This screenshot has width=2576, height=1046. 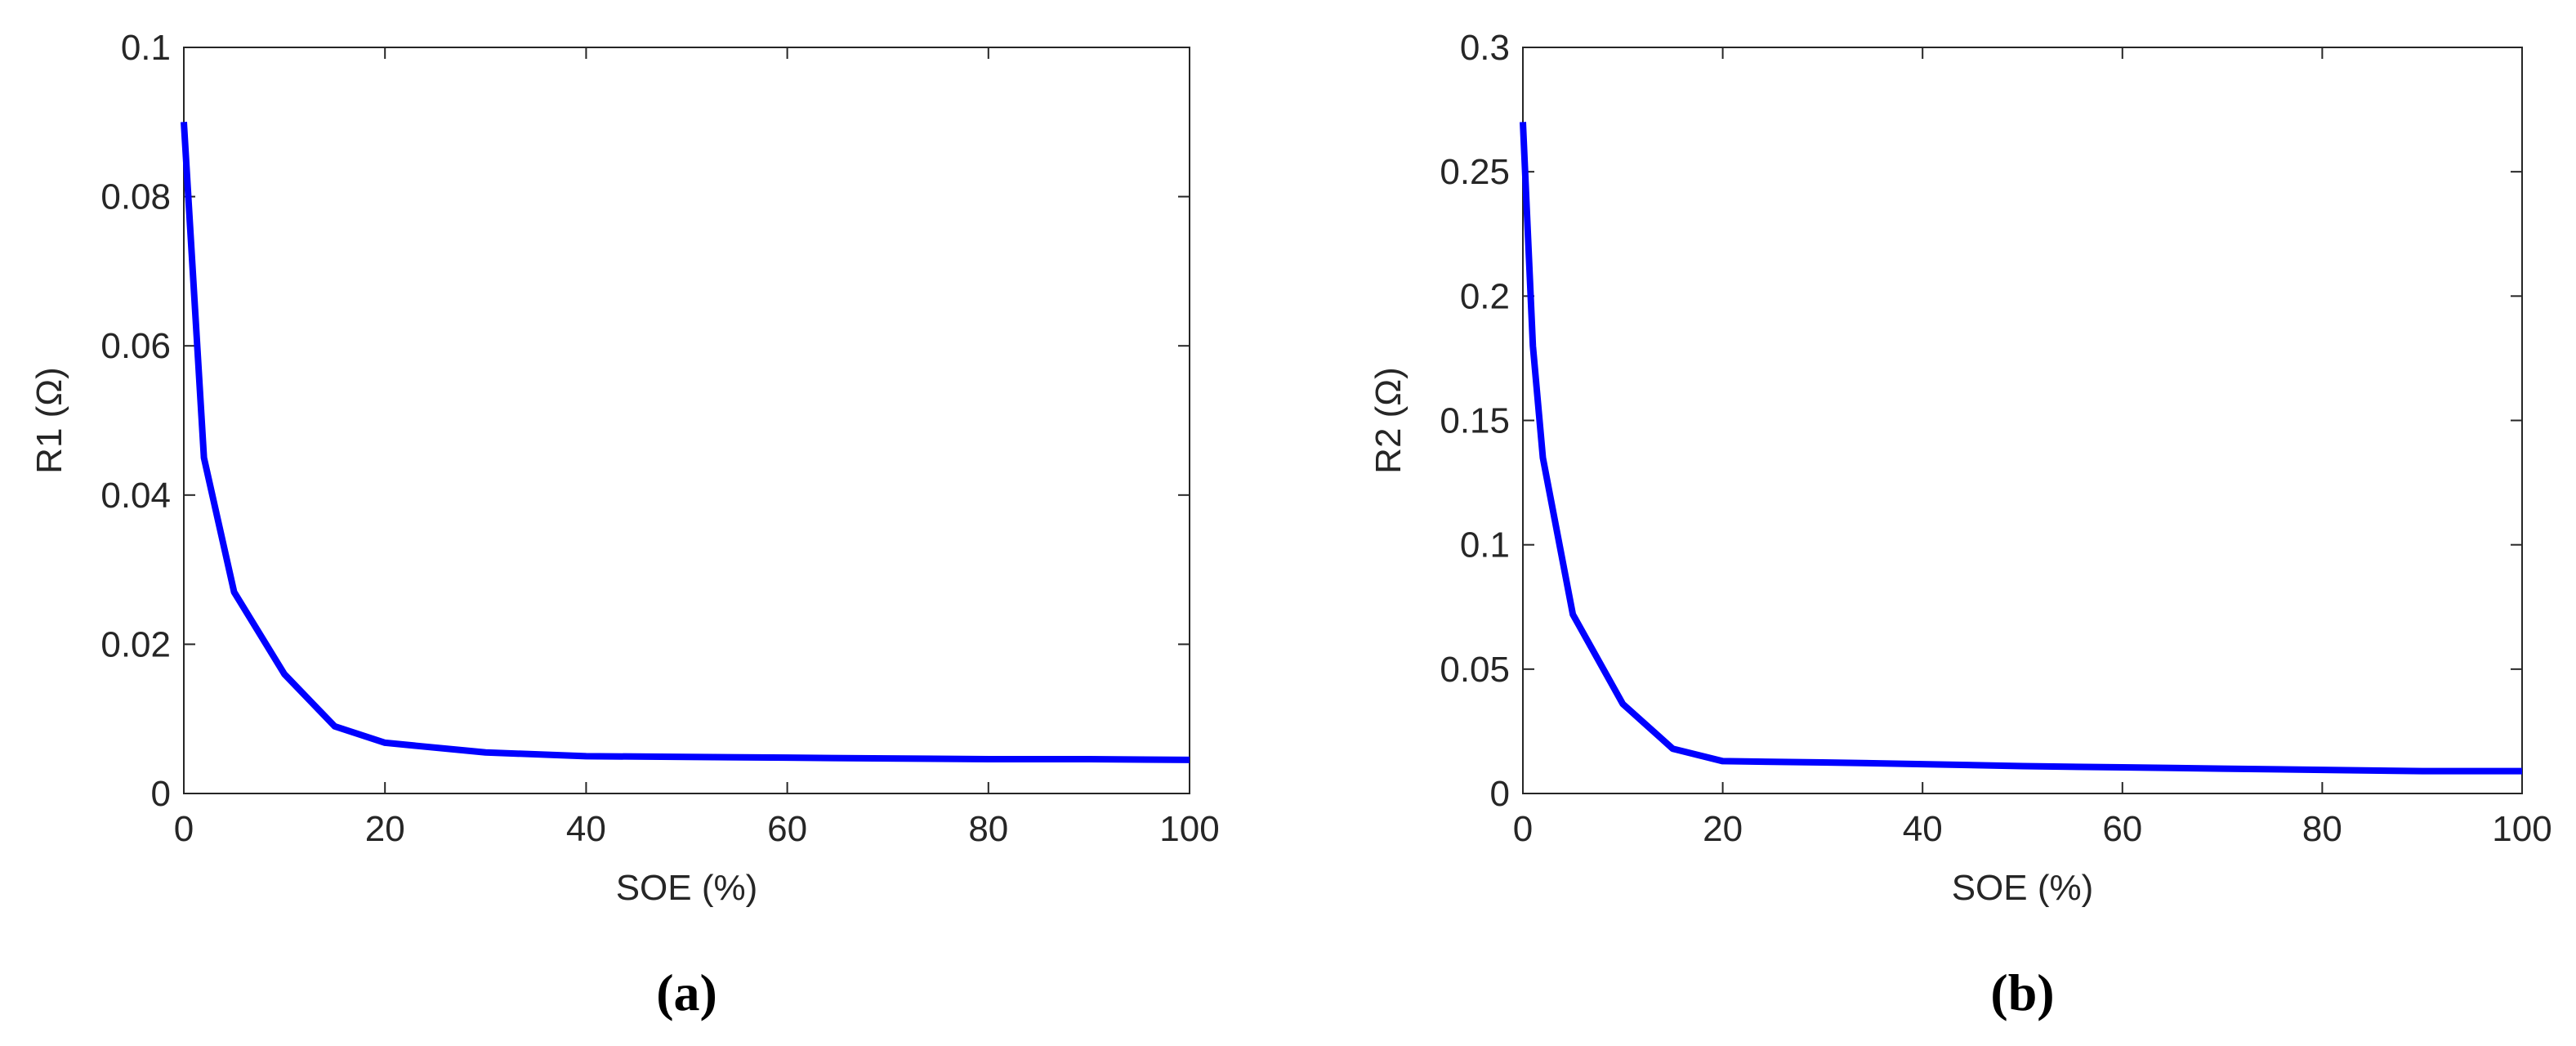 I want to click on y-tick-label: 0.08, so click(x=136, y=197).